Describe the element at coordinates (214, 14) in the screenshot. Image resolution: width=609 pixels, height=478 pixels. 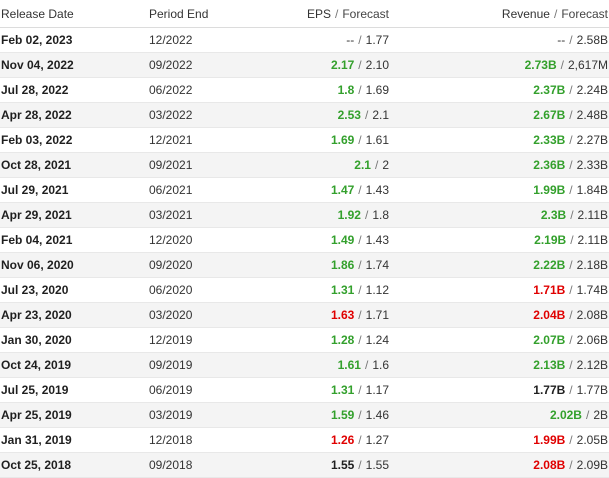
I see `period-end-header: Period End` at that location.